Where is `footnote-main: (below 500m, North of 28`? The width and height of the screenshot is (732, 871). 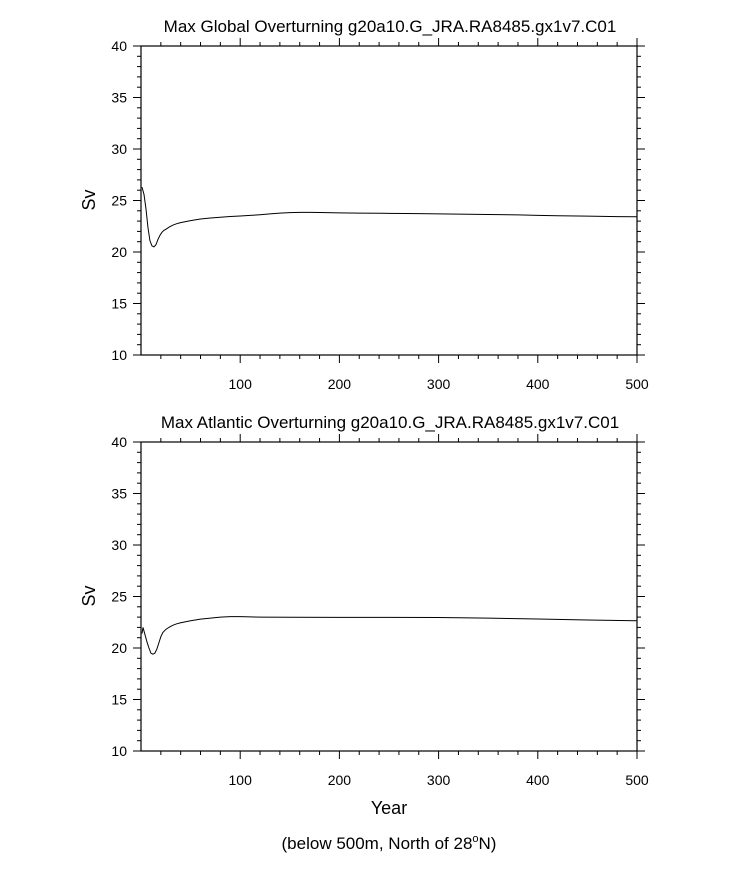
footnote-main: (below 500m, North of 28 is located at coordinates (377, 843).